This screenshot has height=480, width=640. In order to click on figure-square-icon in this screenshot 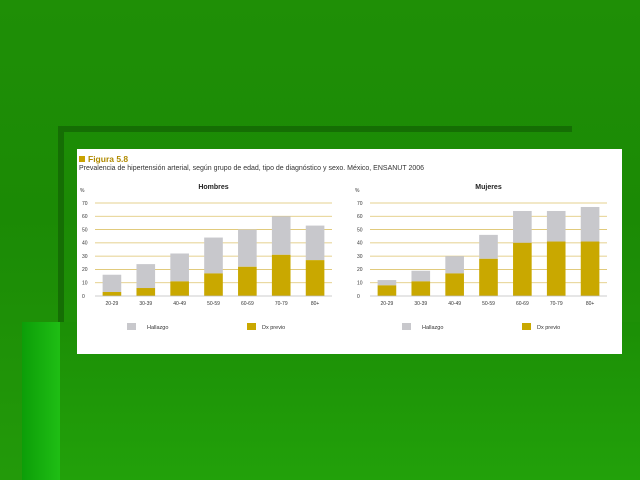, I will do `click(82, 159)`.